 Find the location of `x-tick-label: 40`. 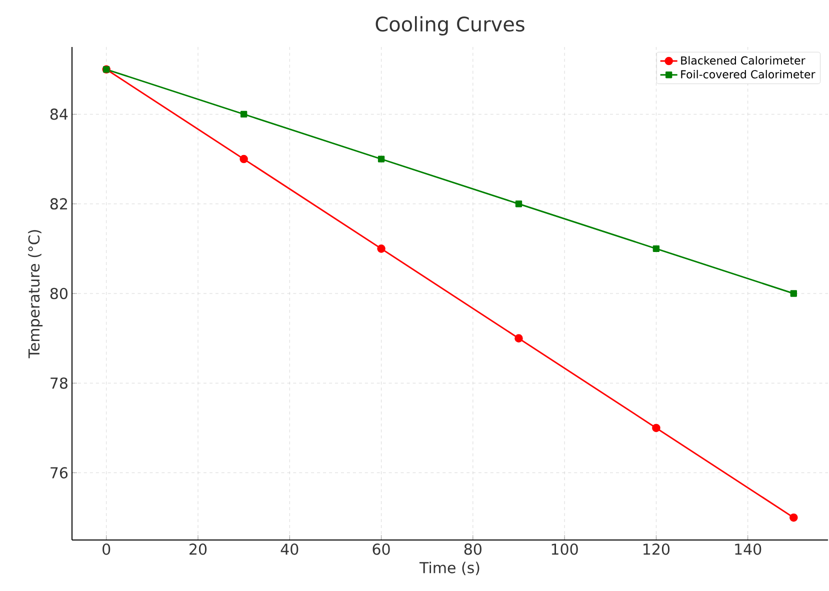

x-tick-label: 40 is located at coordinates (289, 549).